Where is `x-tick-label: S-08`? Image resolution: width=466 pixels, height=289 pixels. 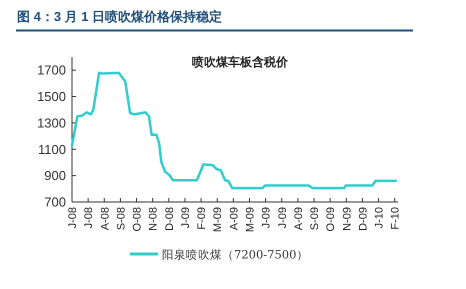
x-tick-label: S-08 is located at coordinates (121, 218).